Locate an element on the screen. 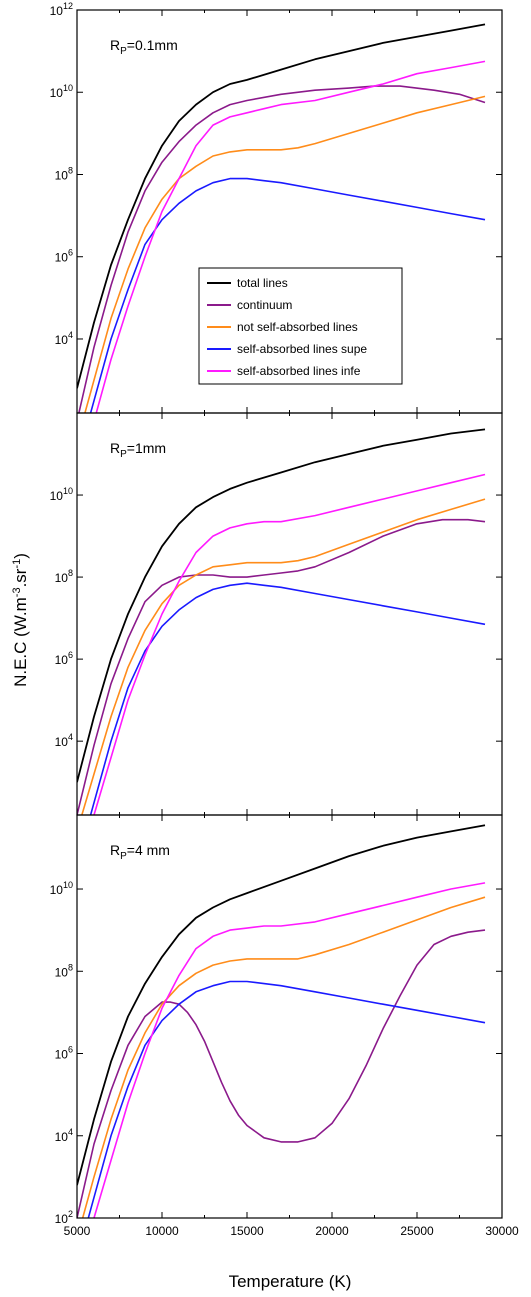 This screenshot has height=1297, width=531. y-axis-title: N.E.C (W.m-3.sr-1) is located at coordinates (20, 620).